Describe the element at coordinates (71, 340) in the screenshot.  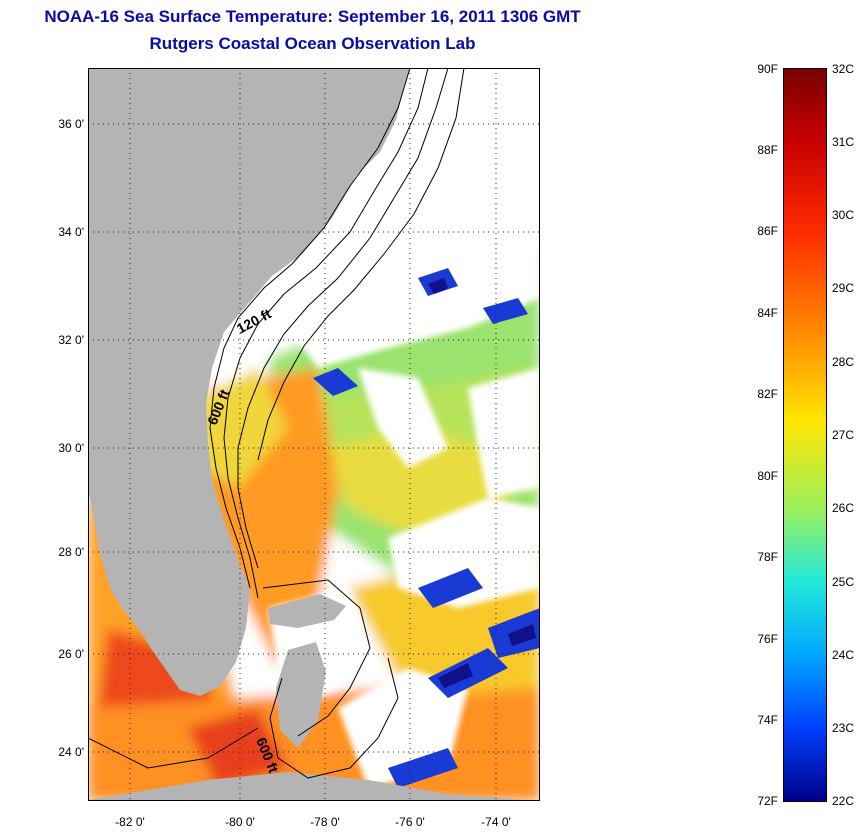
I see `lat-label: 32 0'` at that location.